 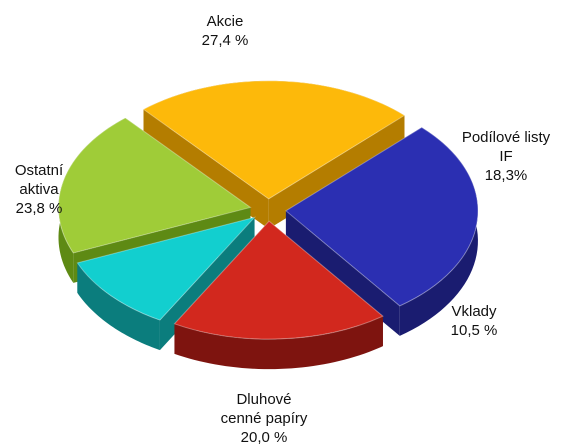 I want to click on slice-label-ostatni-aktiva-value: 23,8 %, so click(x=39, y=208).